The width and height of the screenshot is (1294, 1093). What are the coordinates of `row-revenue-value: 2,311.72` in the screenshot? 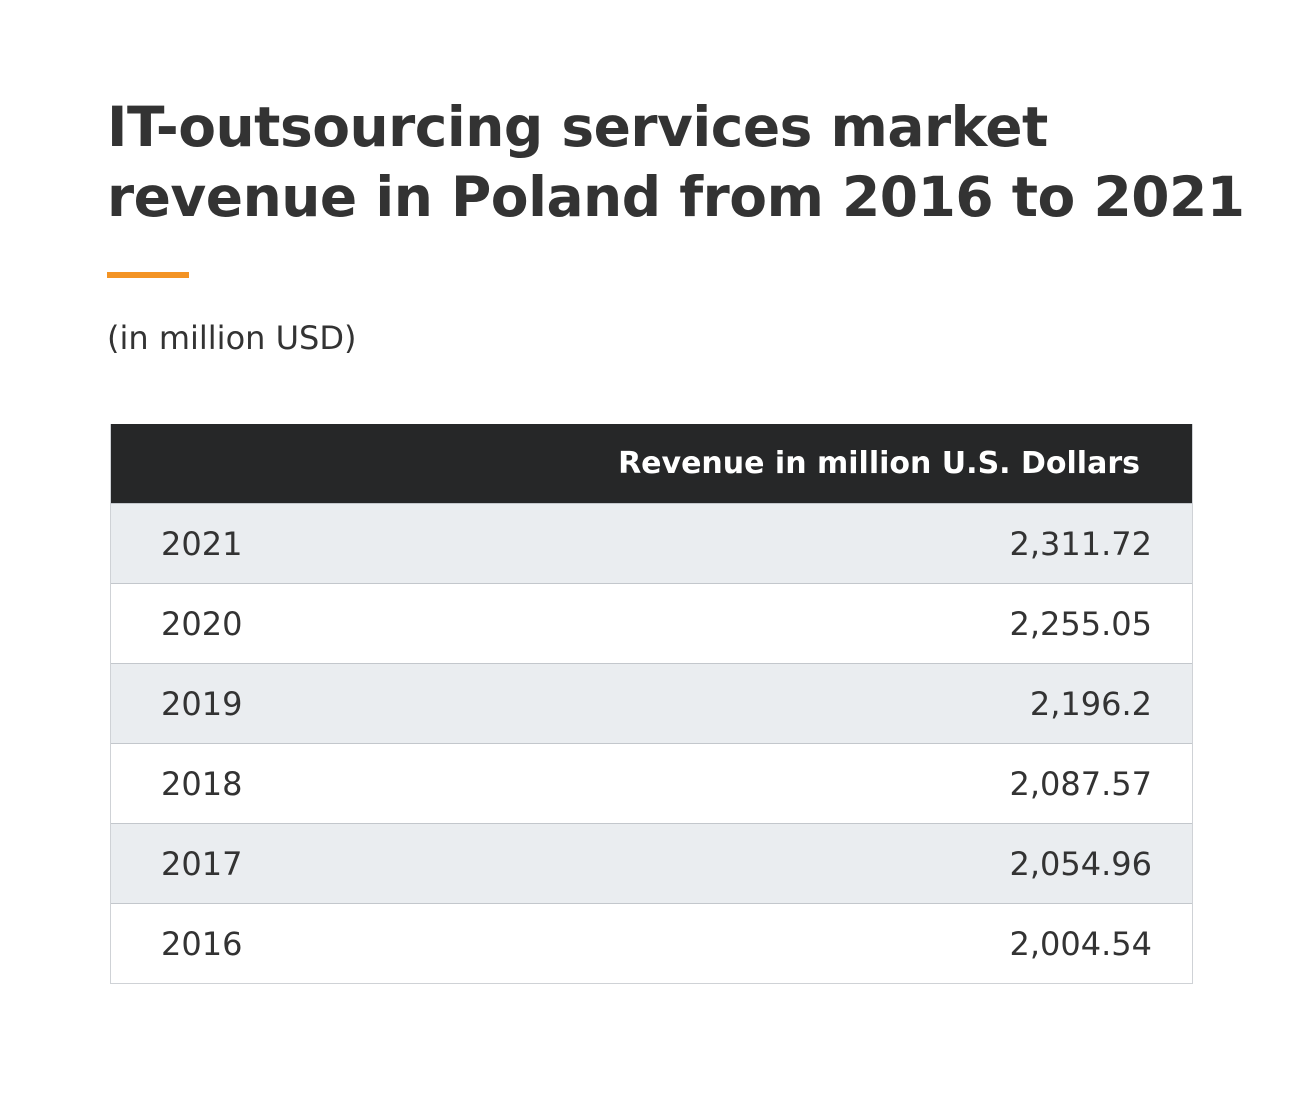 It's located at (1081, 543).